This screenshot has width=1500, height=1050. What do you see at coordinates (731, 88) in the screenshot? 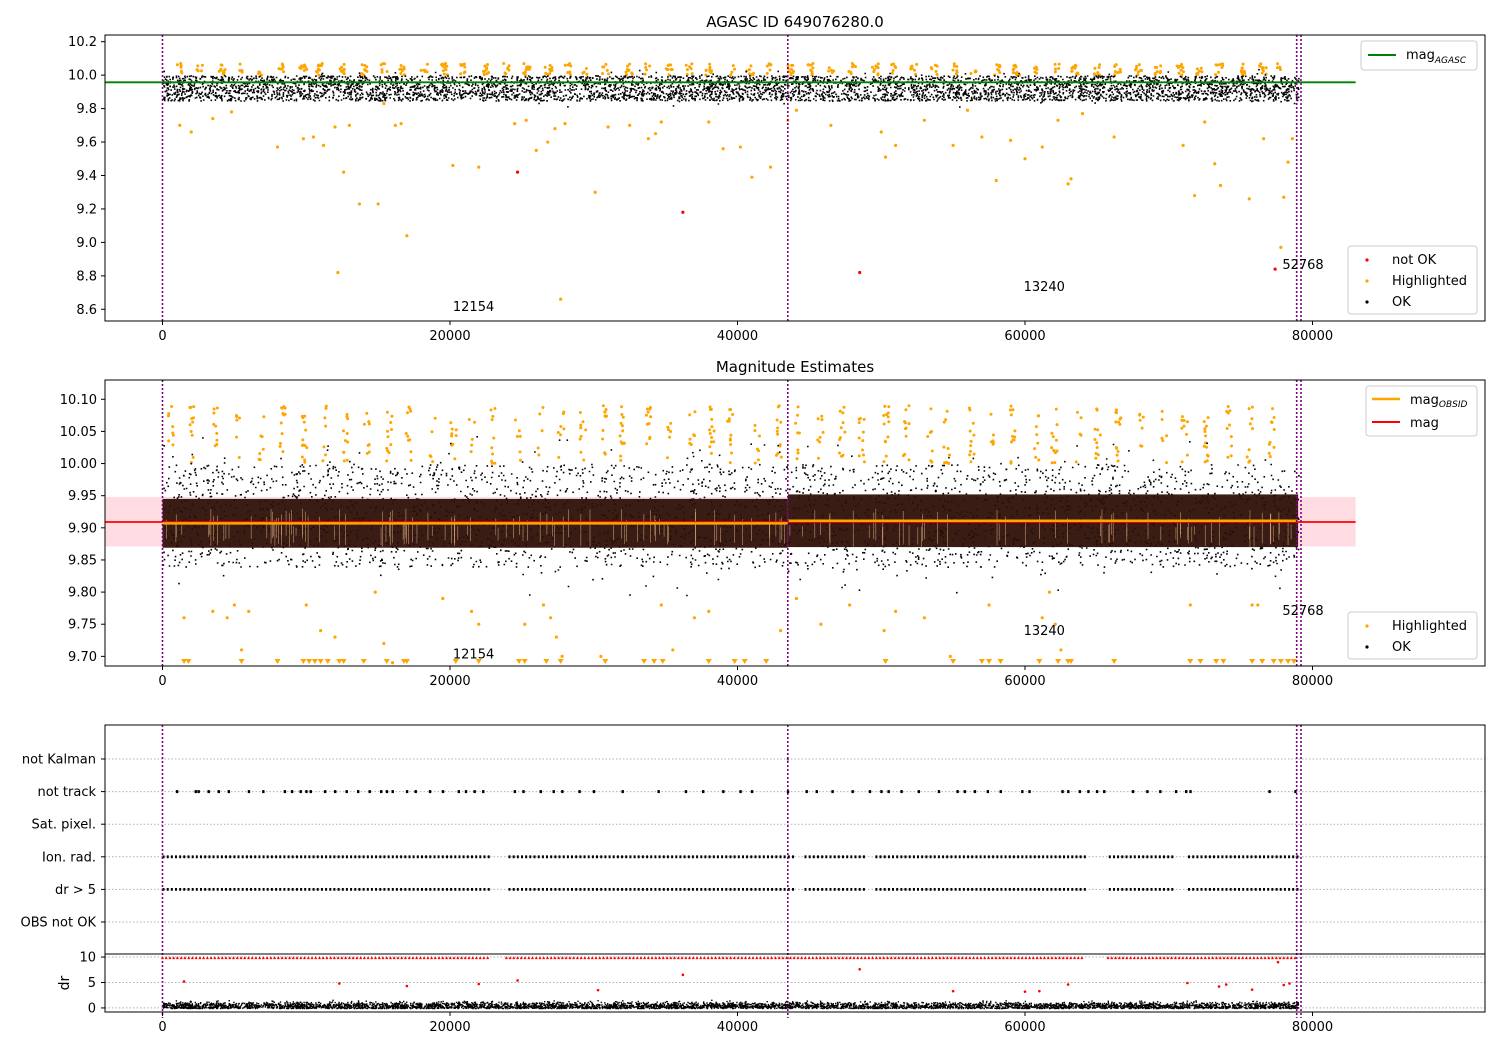
I see `ok-points` at bounding box center [731, 88].